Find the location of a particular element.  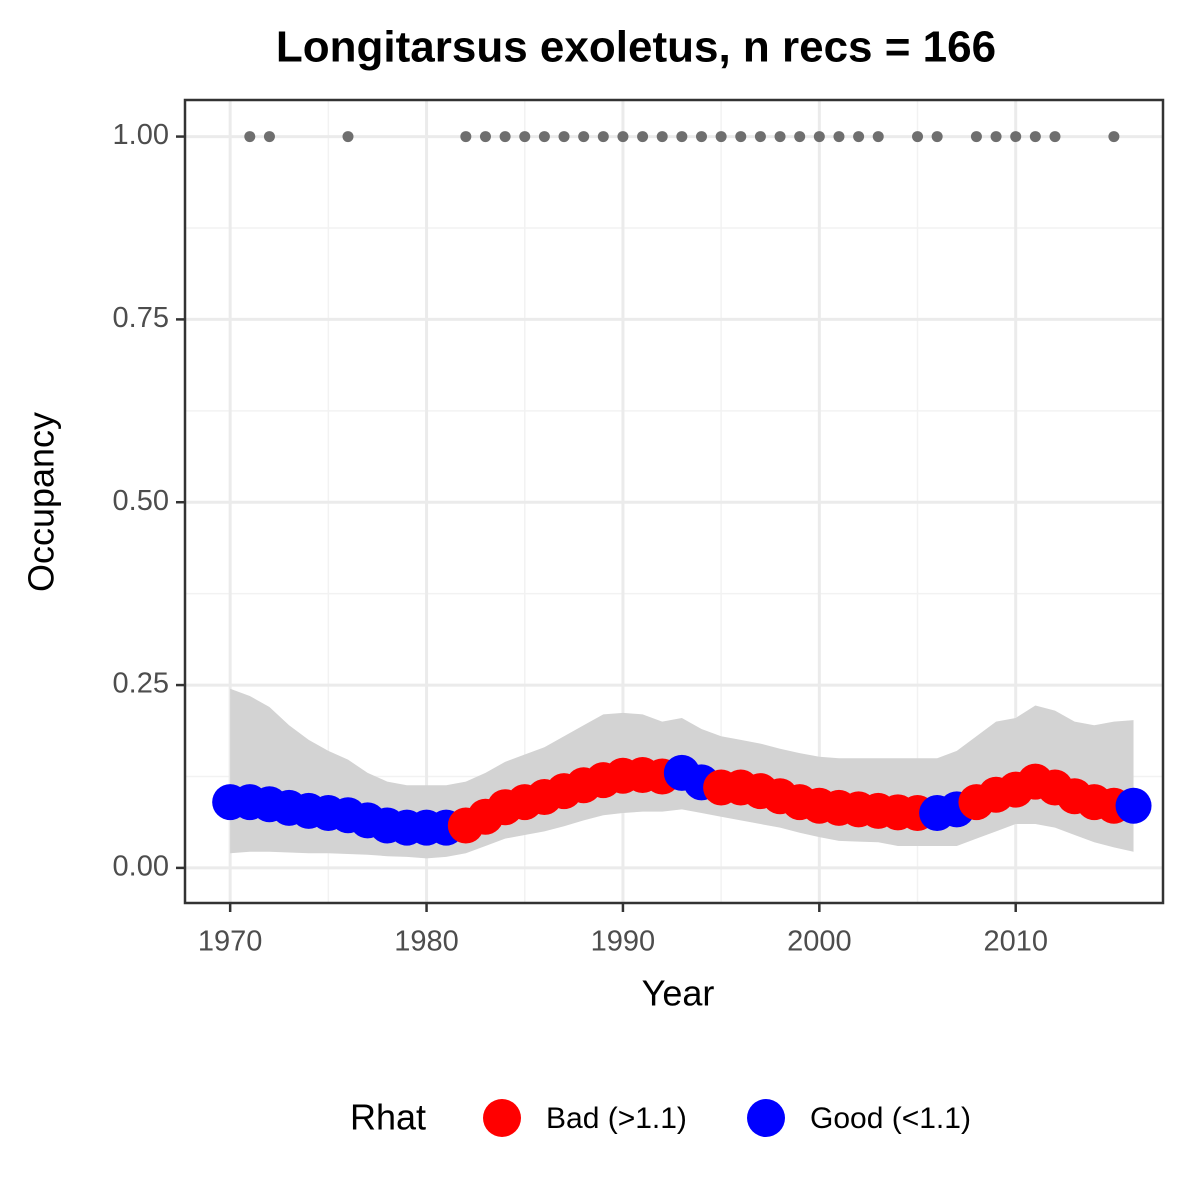

y-tick-label: 0.75 is located at coordinates (141, 318).